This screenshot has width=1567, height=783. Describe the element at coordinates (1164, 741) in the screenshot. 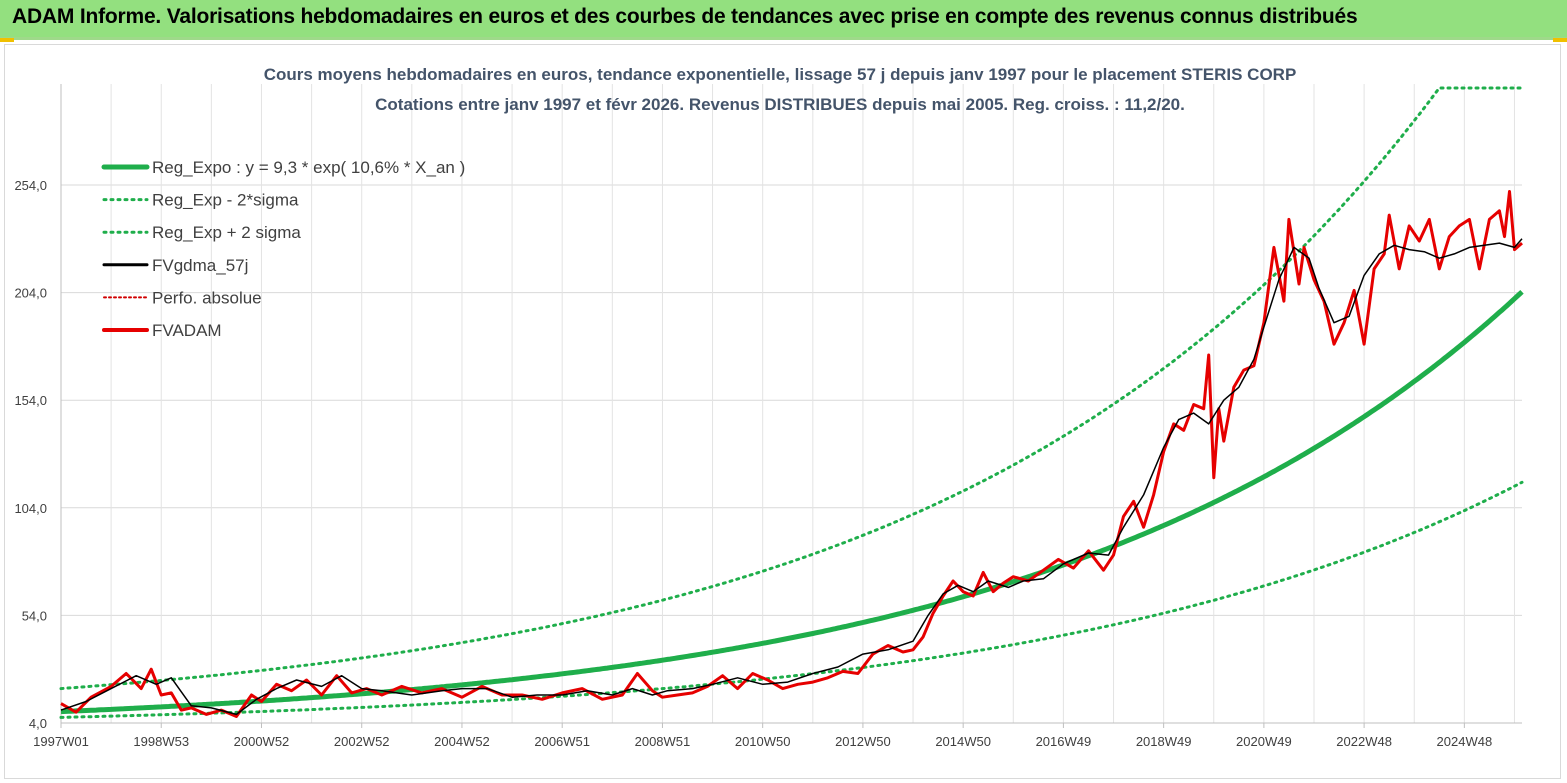

I see `x-tick-label: 2018W49` at that location.